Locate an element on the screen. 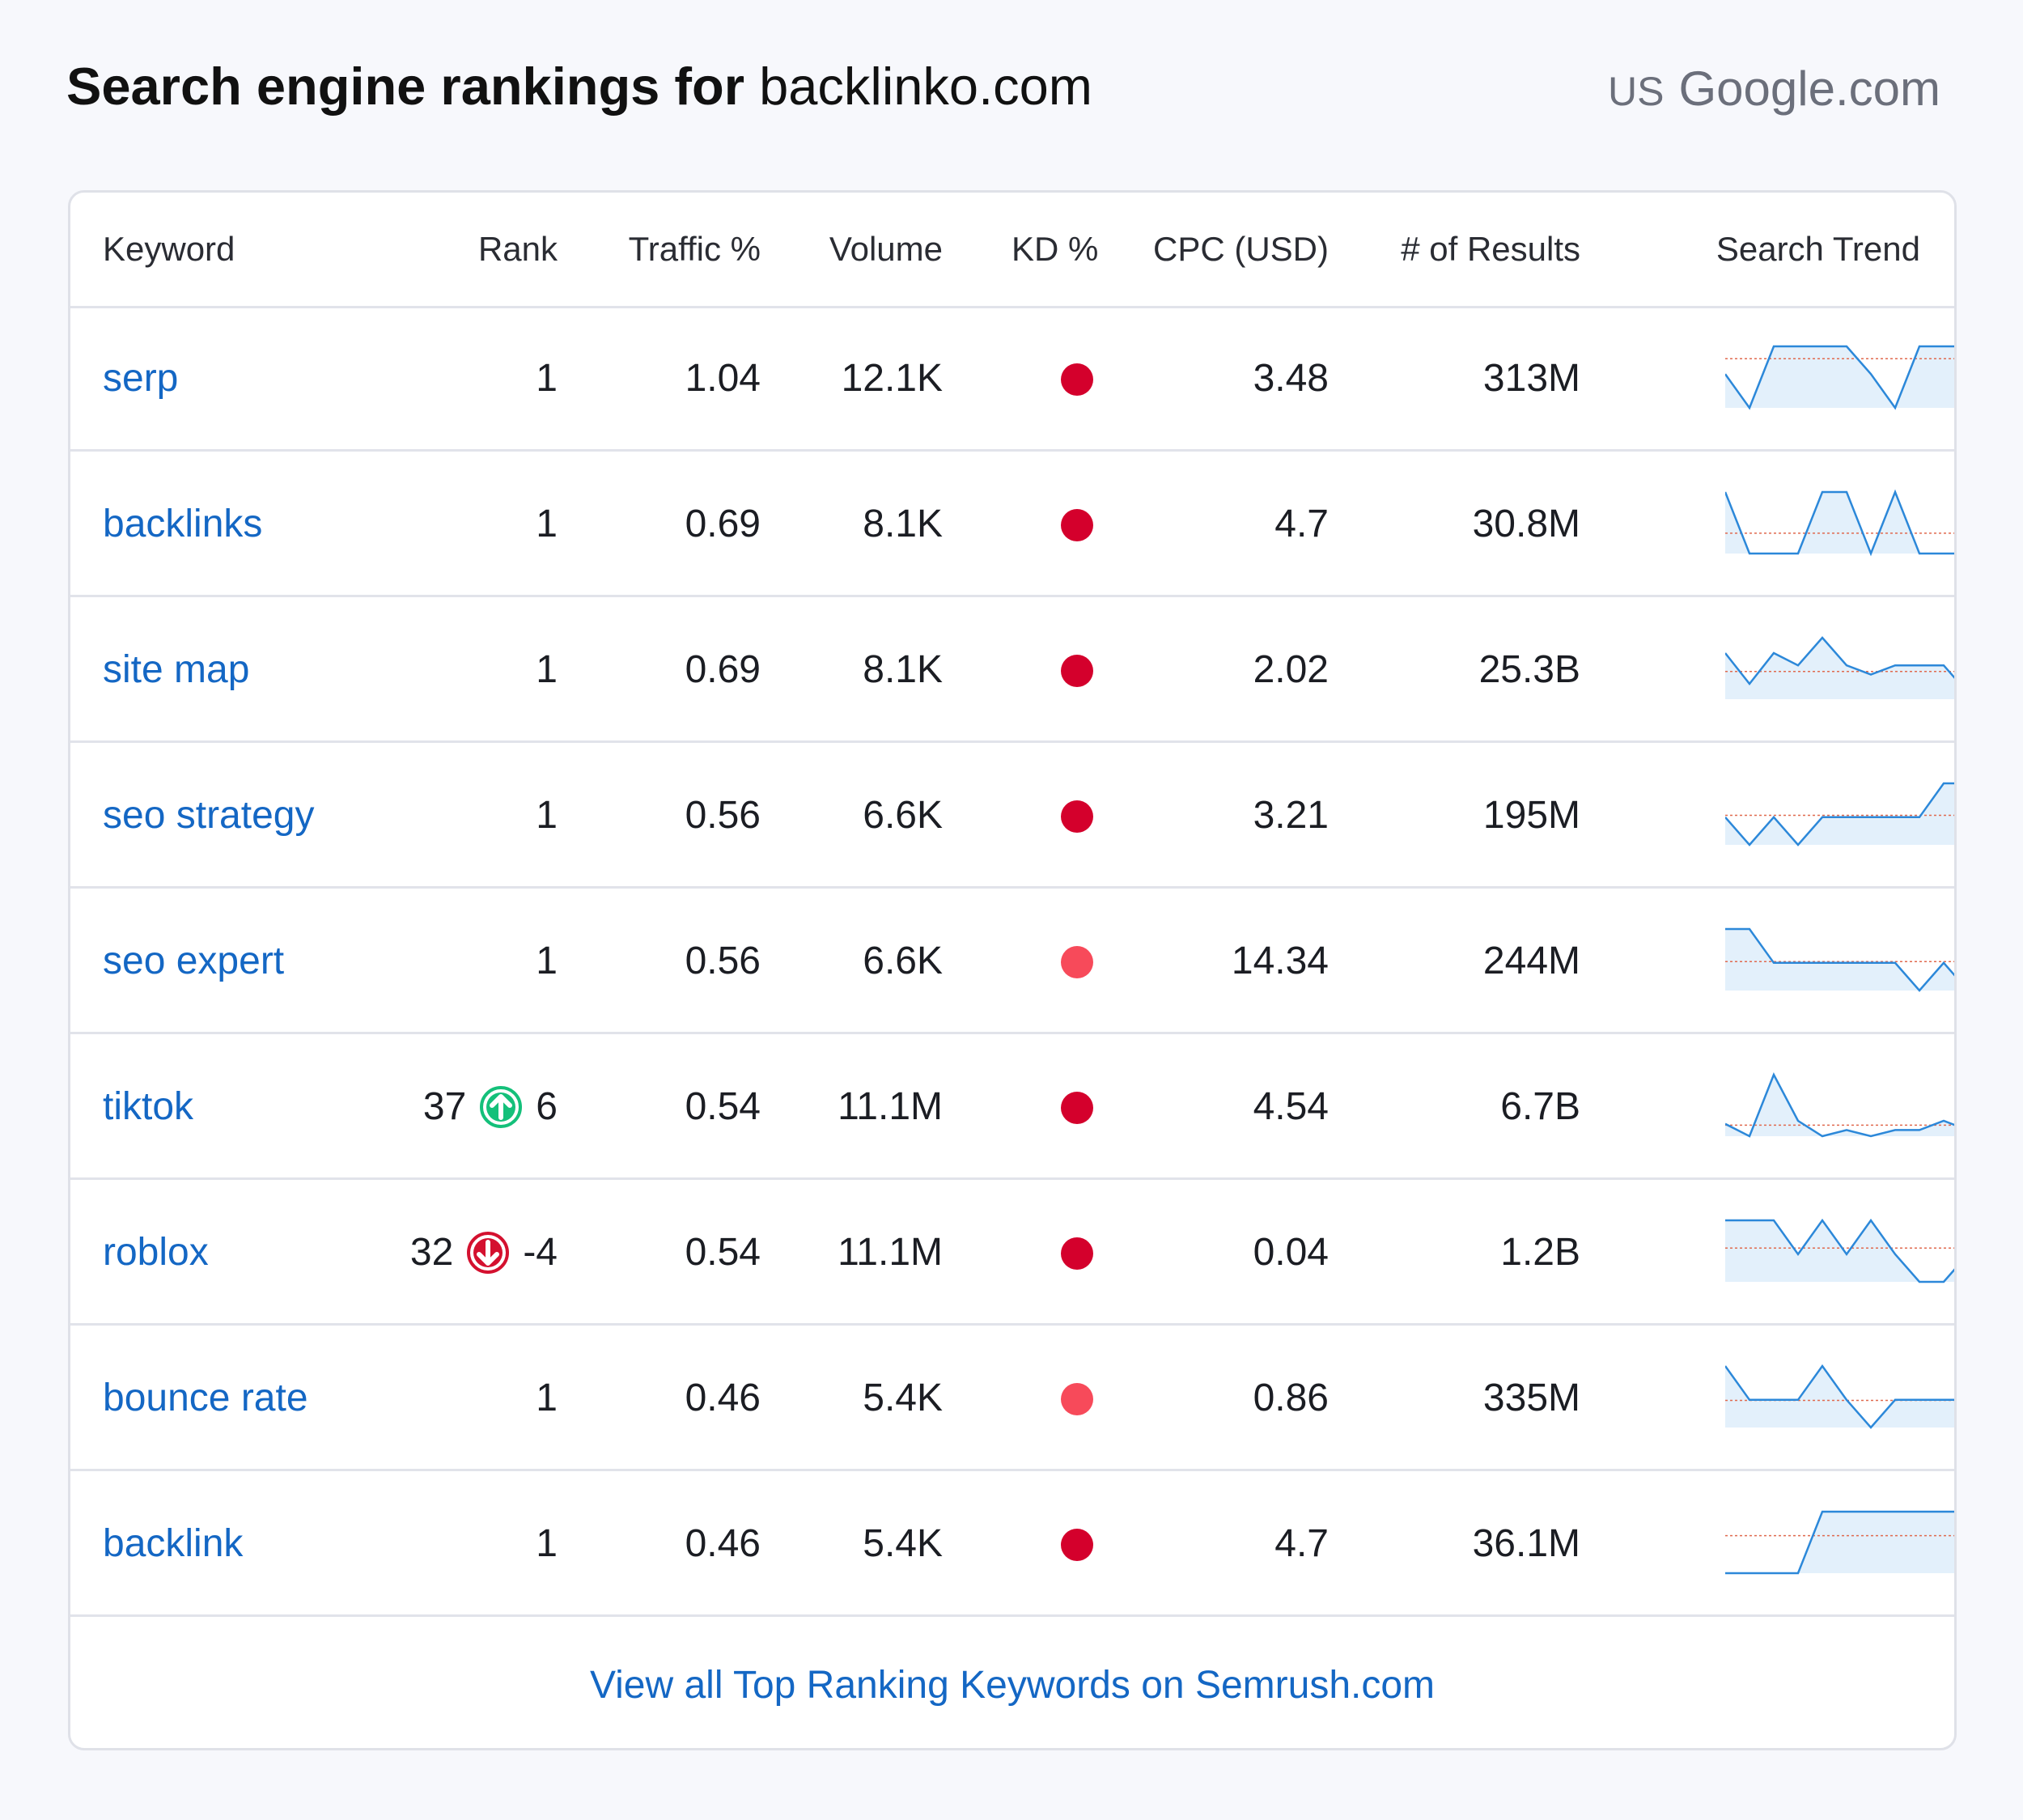  keyword-link: backlinks is located at coordinates (183, 524).